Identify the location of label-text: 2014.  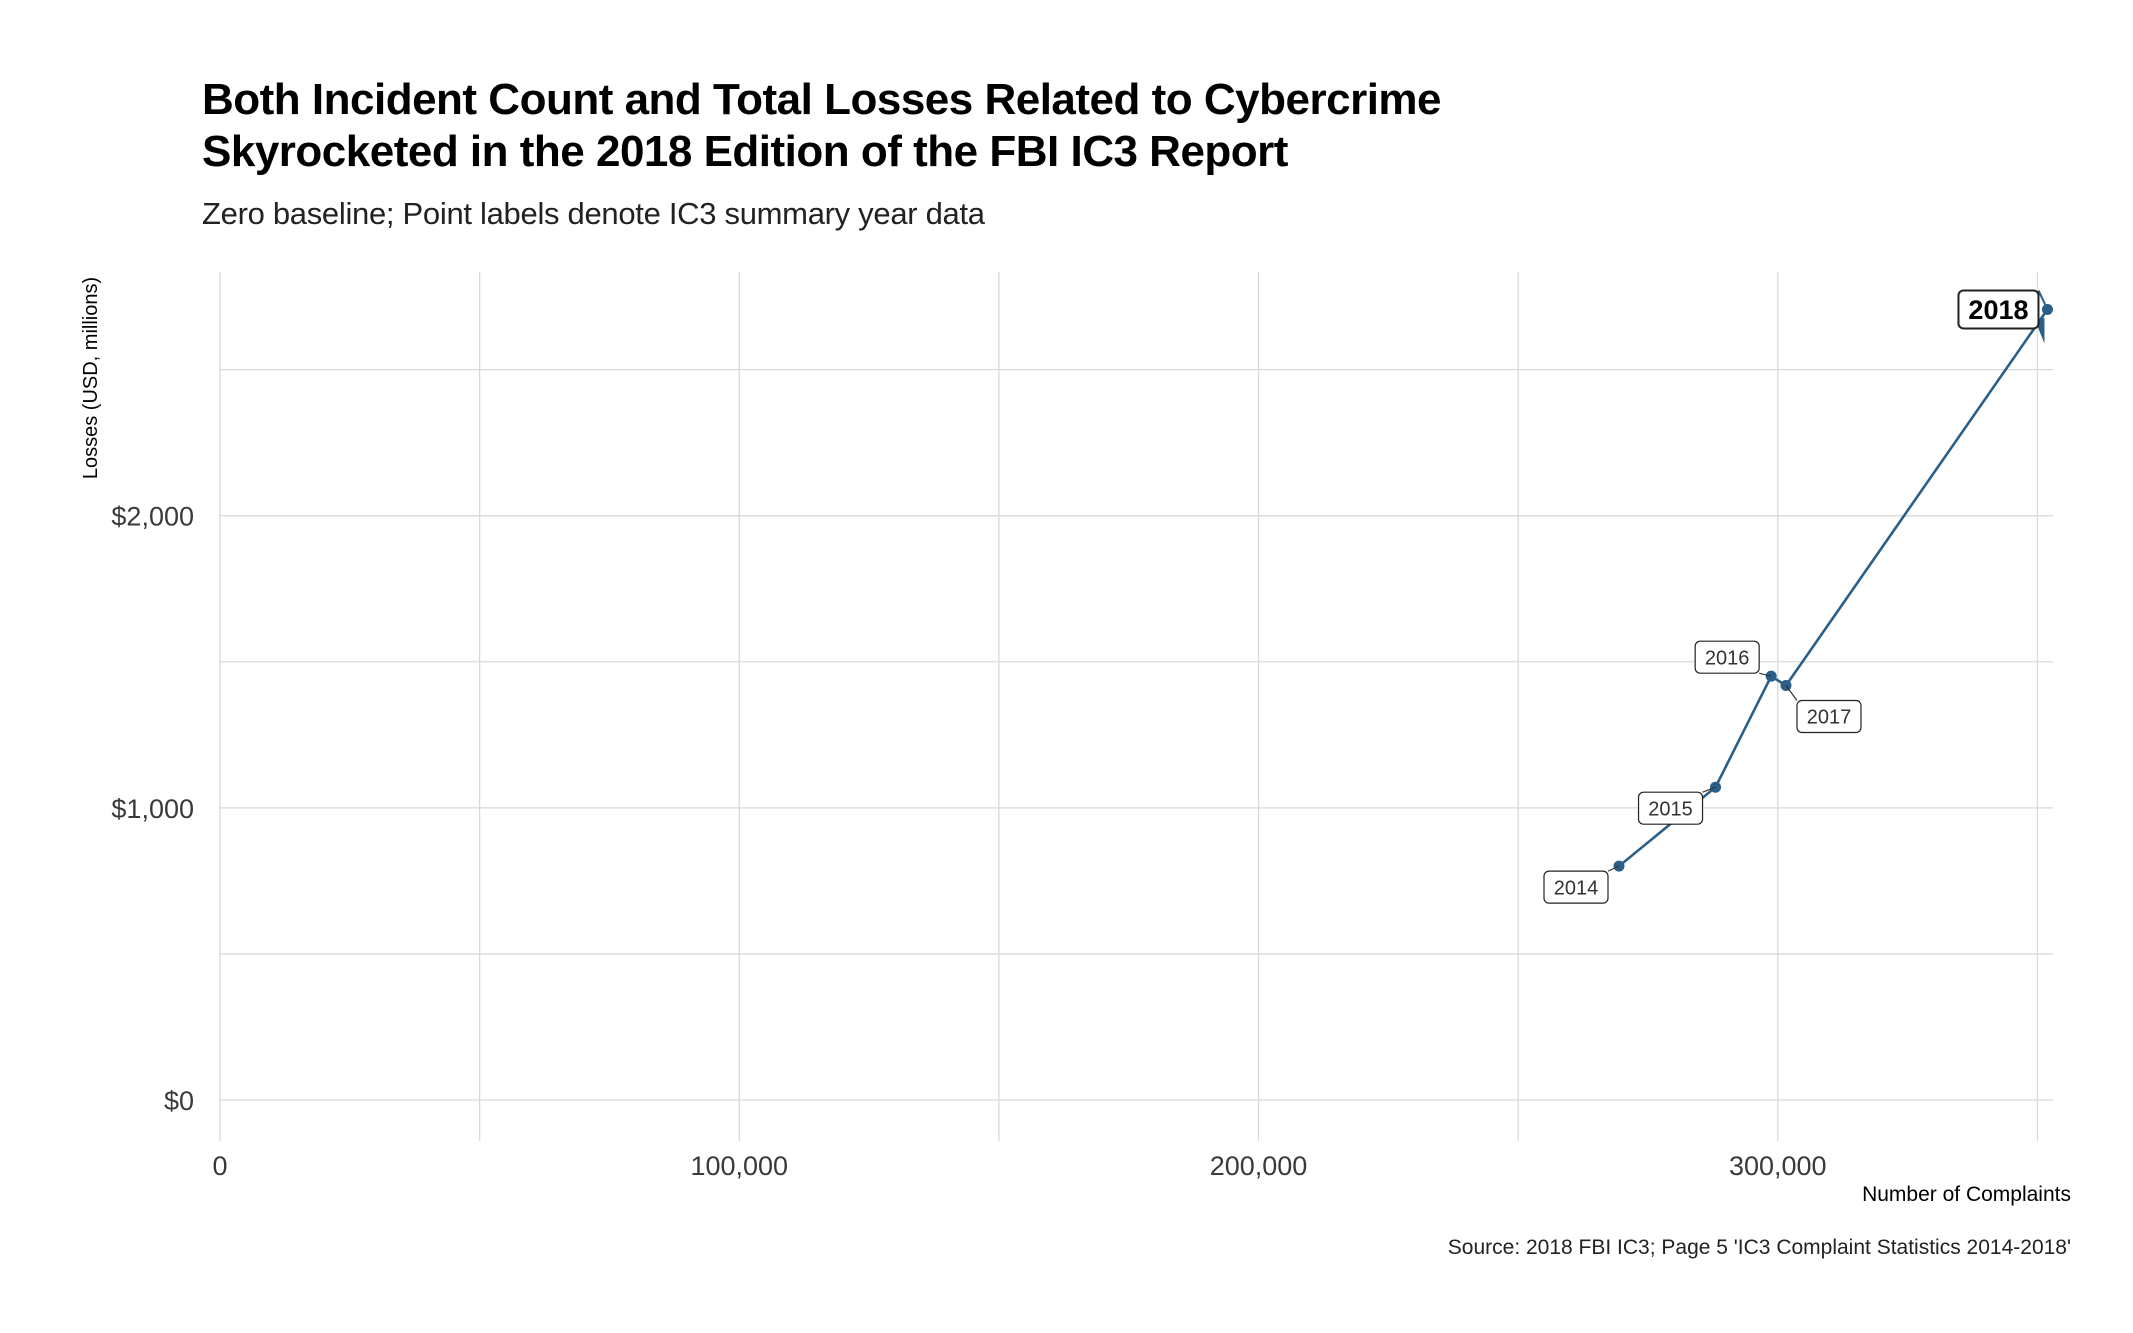
(1576, 888).